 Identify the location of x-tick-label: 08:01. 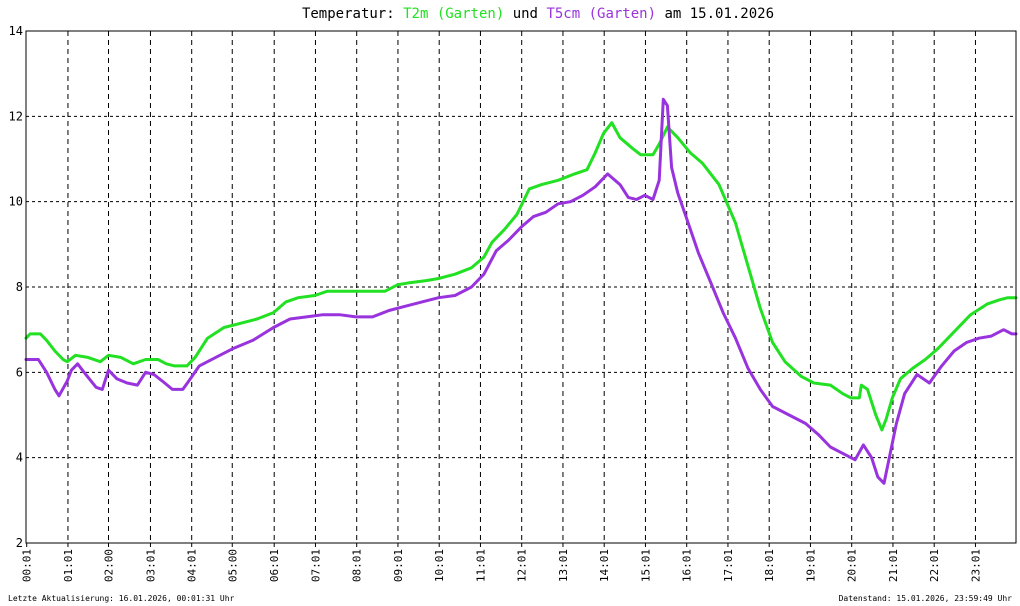
(357, 565).